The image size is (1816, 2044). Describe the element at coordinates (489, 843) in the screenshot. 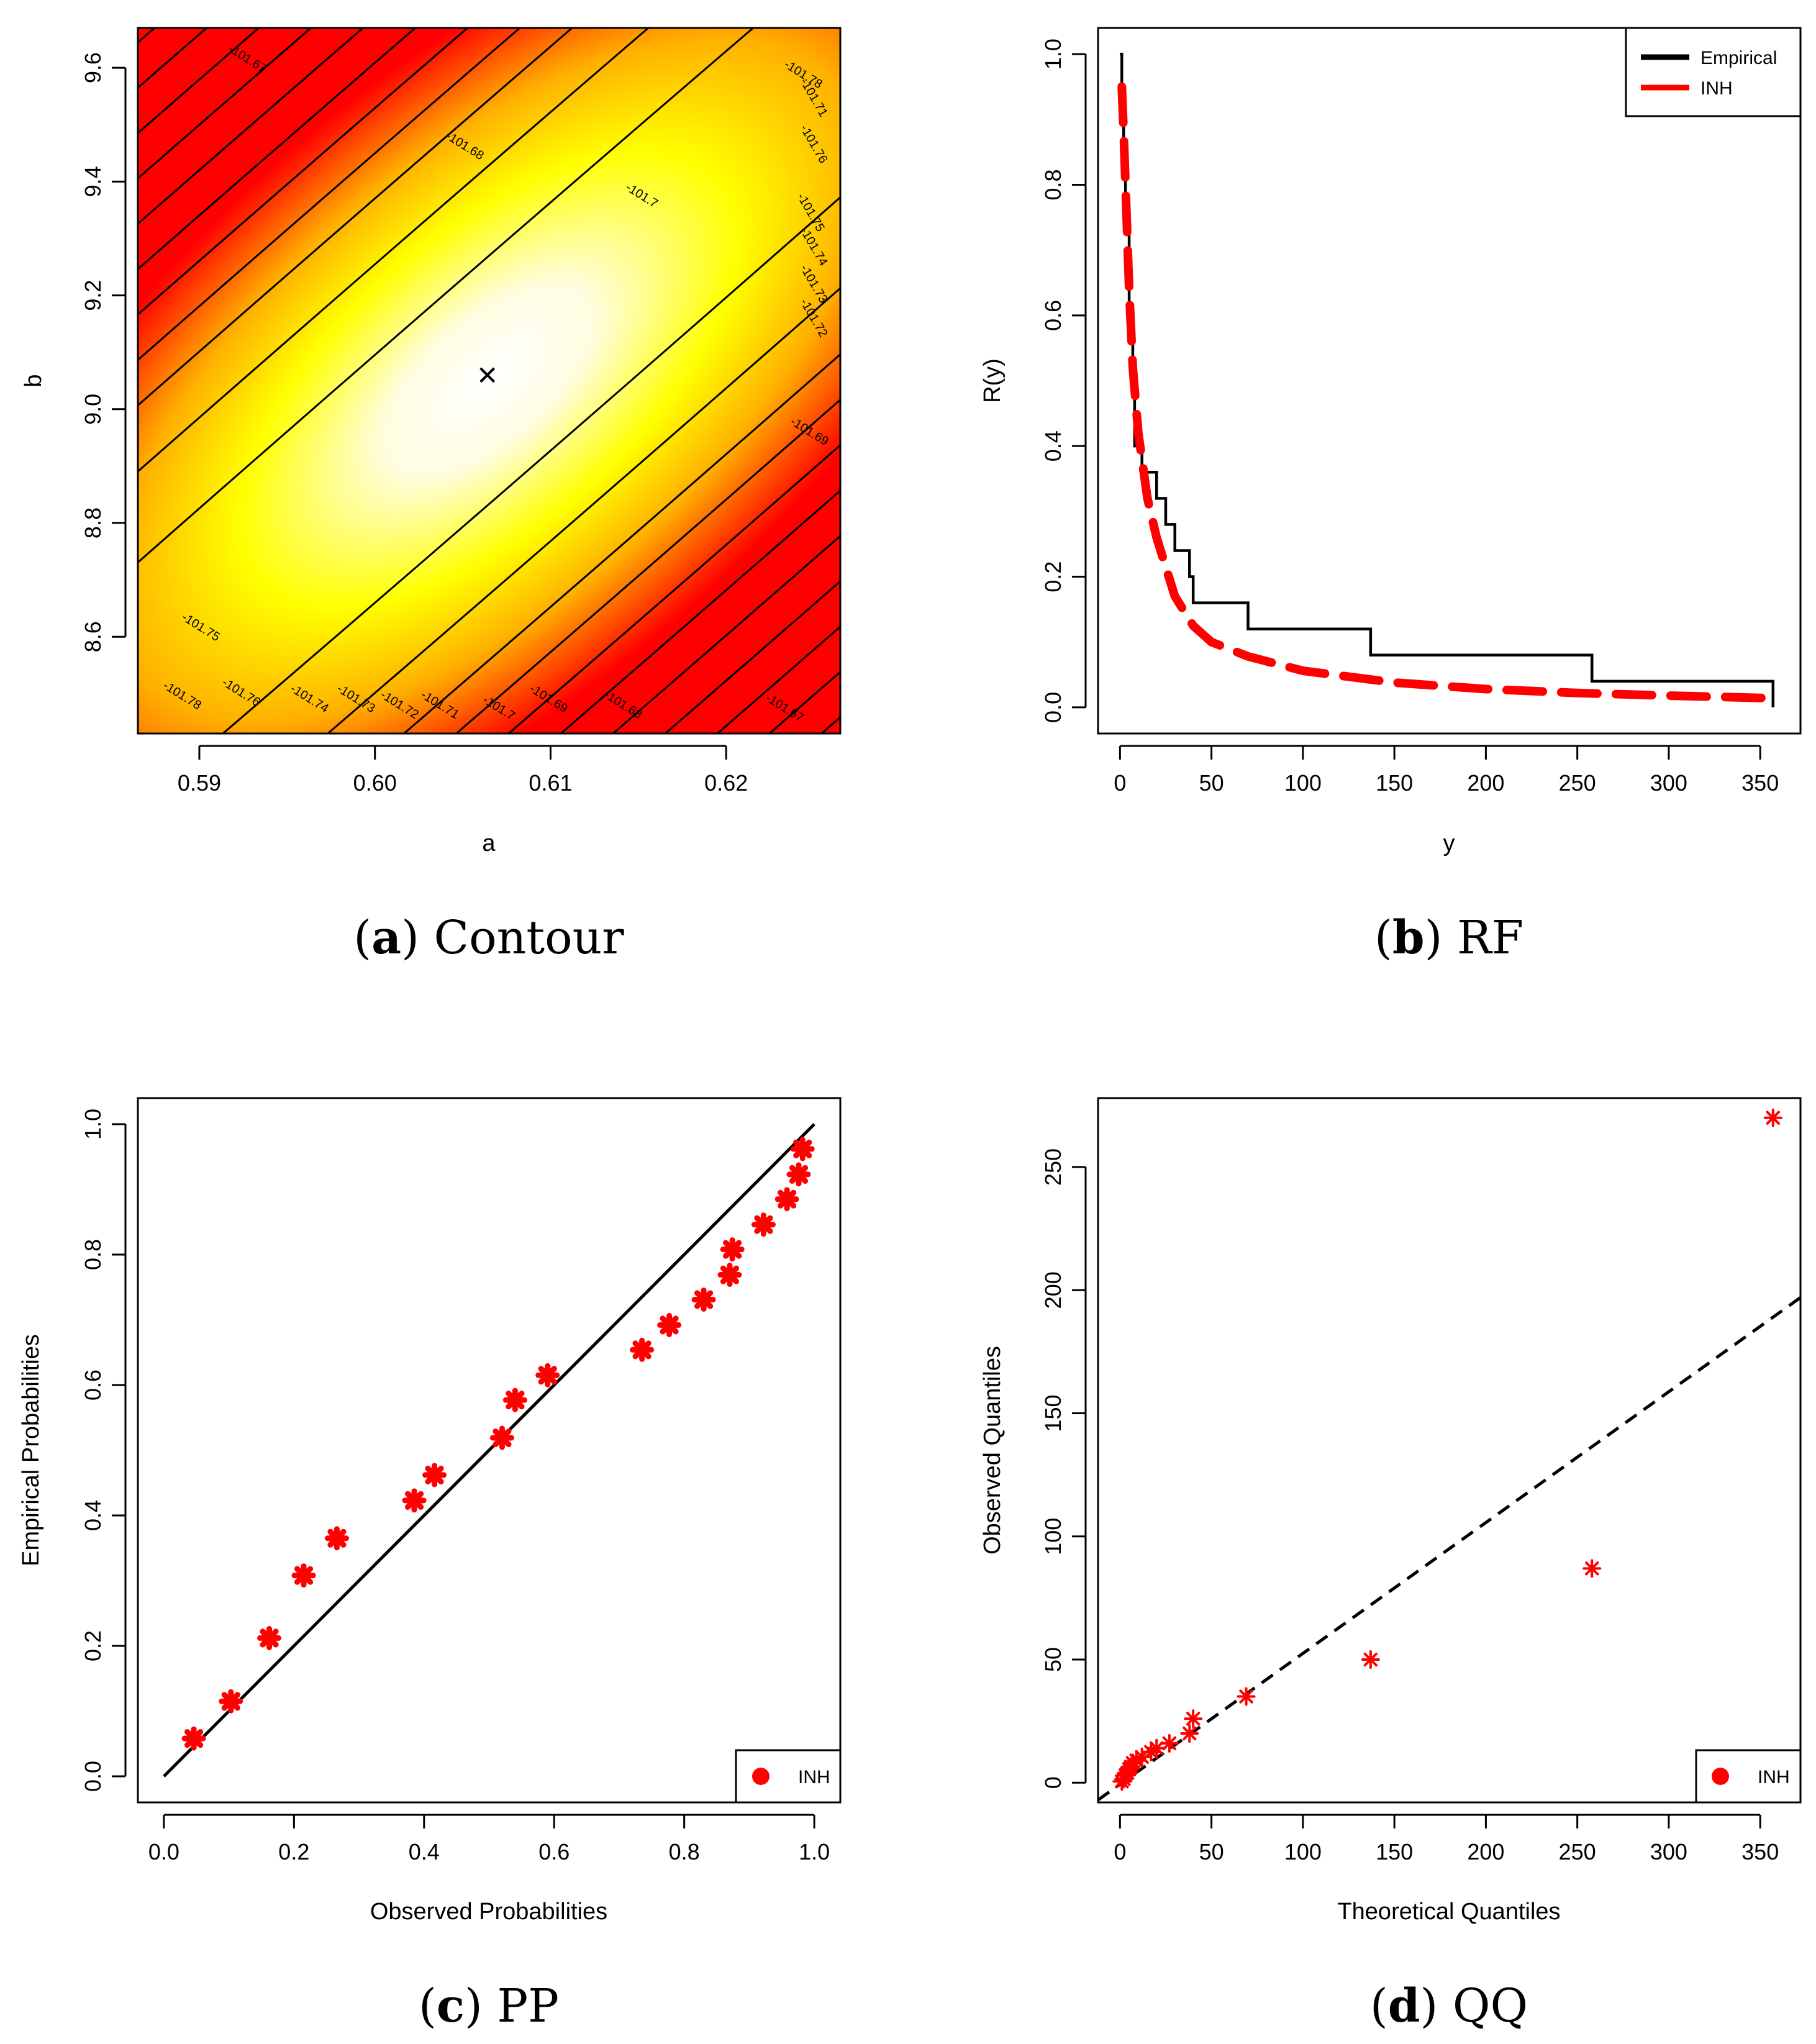

I see `x-axis-label-a: a` at that location.